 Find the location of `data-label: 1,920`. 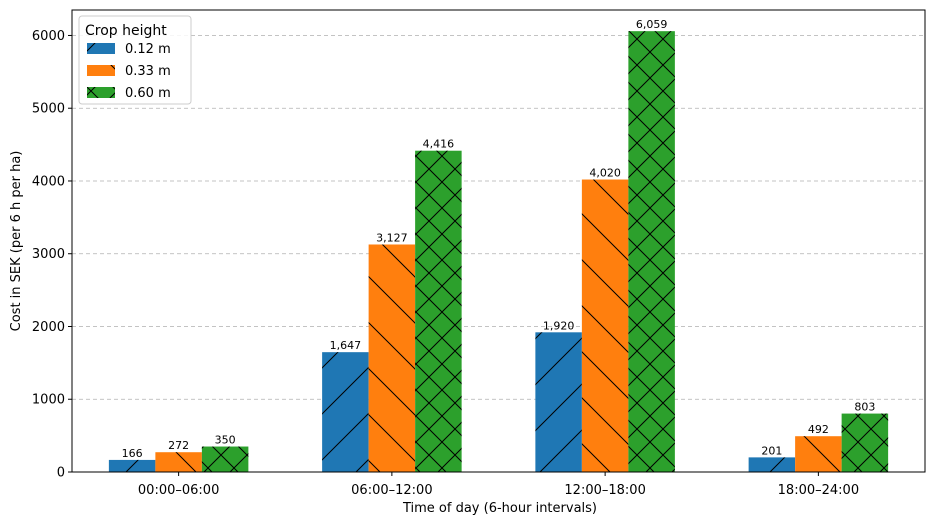

data-label: 1,920 is located at coordinates (559, 325).